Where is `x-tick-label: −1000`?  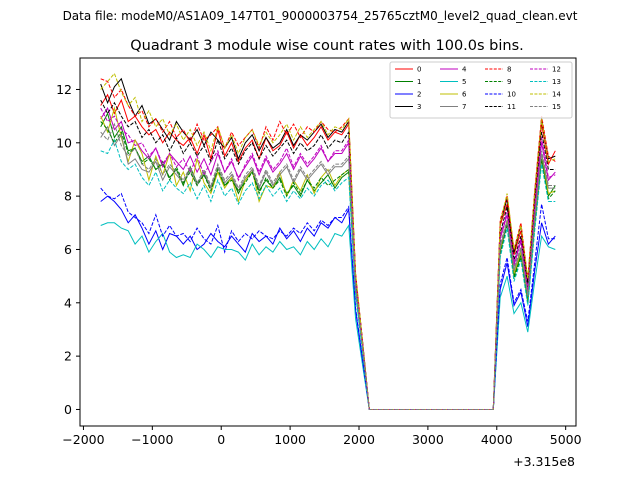
x-tick-label: −1000 is located at coordinates (152, 439).